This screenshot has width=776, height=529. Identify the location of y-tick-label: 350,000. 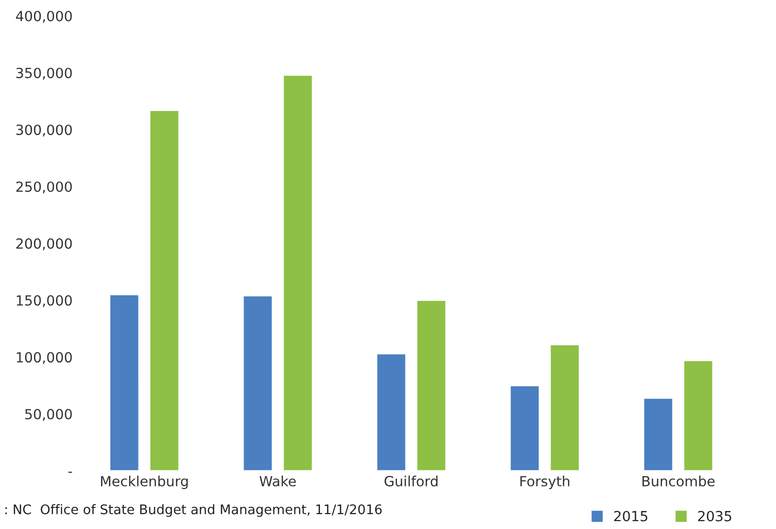
(44, 74).